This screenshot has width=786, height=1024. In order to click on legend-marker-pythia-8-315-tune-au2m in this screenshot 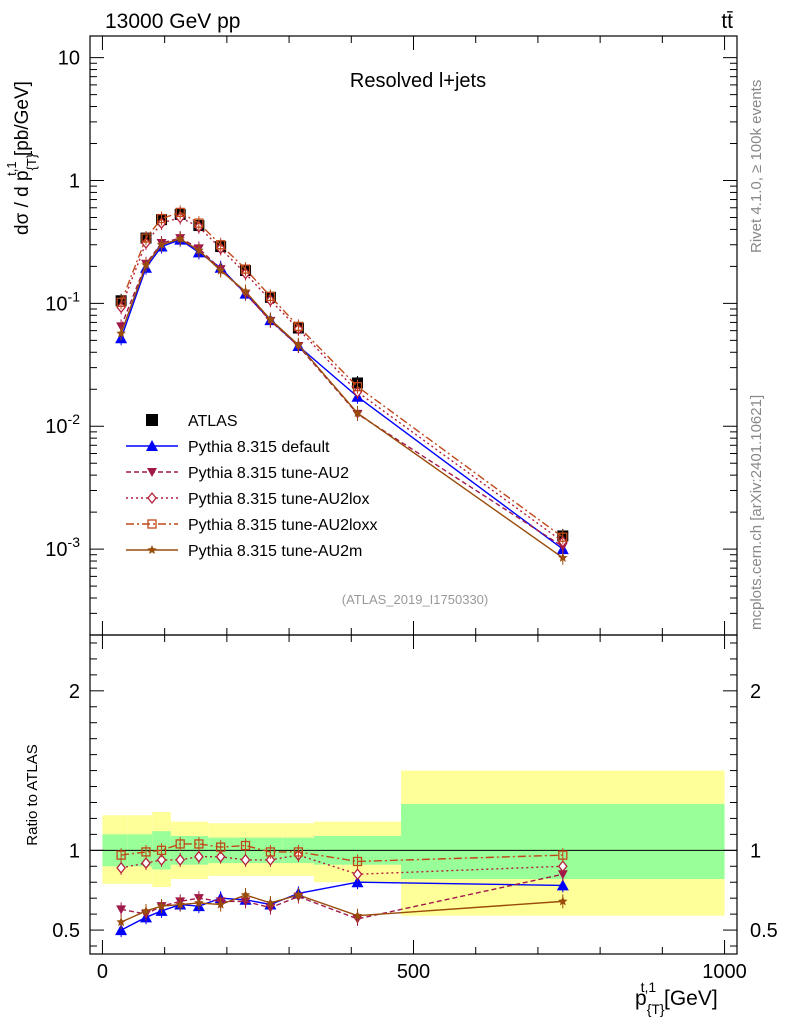, I will do `click(152, 550)`.